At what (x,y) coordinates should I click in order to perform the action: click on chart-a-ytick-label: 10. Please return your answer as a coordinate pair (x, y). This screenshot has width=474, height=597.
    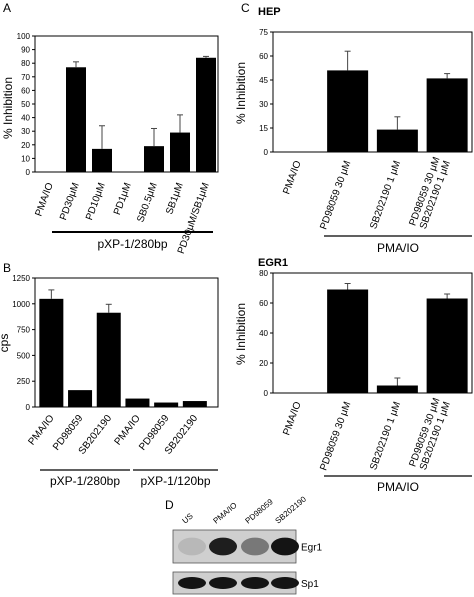
    Looking at the image, I should click on (25, 158).